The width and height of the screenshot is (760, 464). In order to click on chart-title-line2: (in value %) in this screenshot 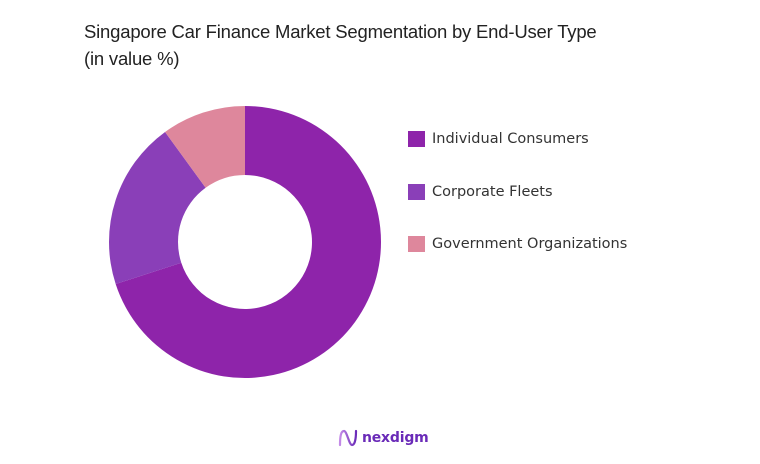, I will do `click(132, 58)`.